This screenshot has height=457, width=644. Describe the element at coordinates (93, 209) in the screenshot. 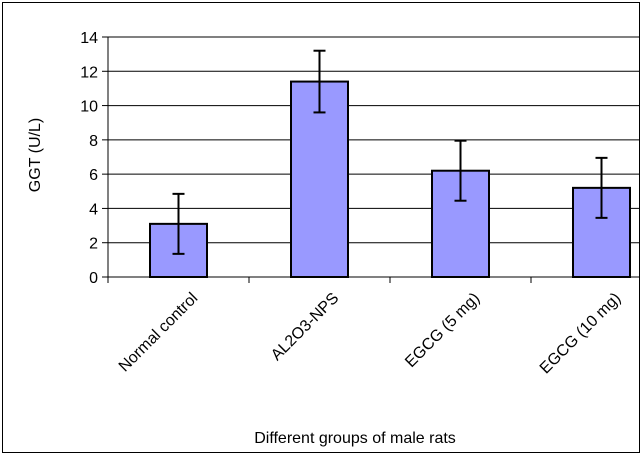

I see `y-tick-label: 4` at that location.